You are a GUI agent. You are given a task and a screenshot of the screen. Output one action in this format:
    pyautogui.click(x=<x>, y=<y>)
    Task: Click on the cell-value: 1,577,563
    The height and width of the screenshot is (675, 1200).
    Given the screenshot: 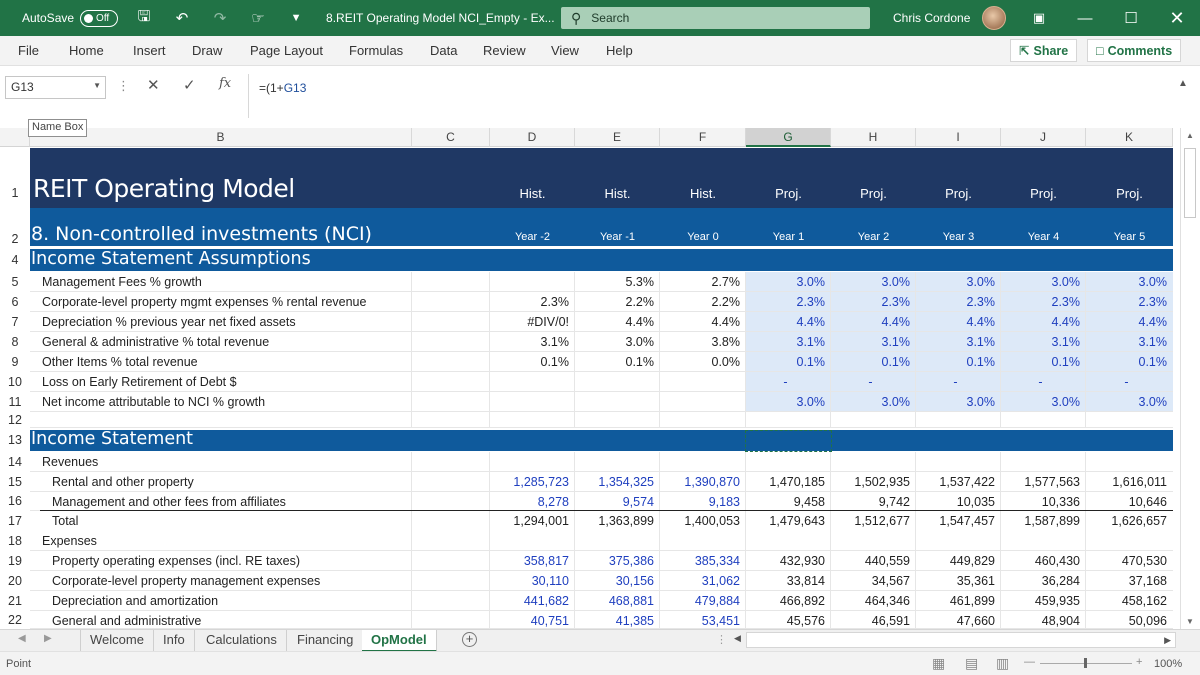 What is the action you would take?
    pyautogui.click(x=1052, y=482)
    